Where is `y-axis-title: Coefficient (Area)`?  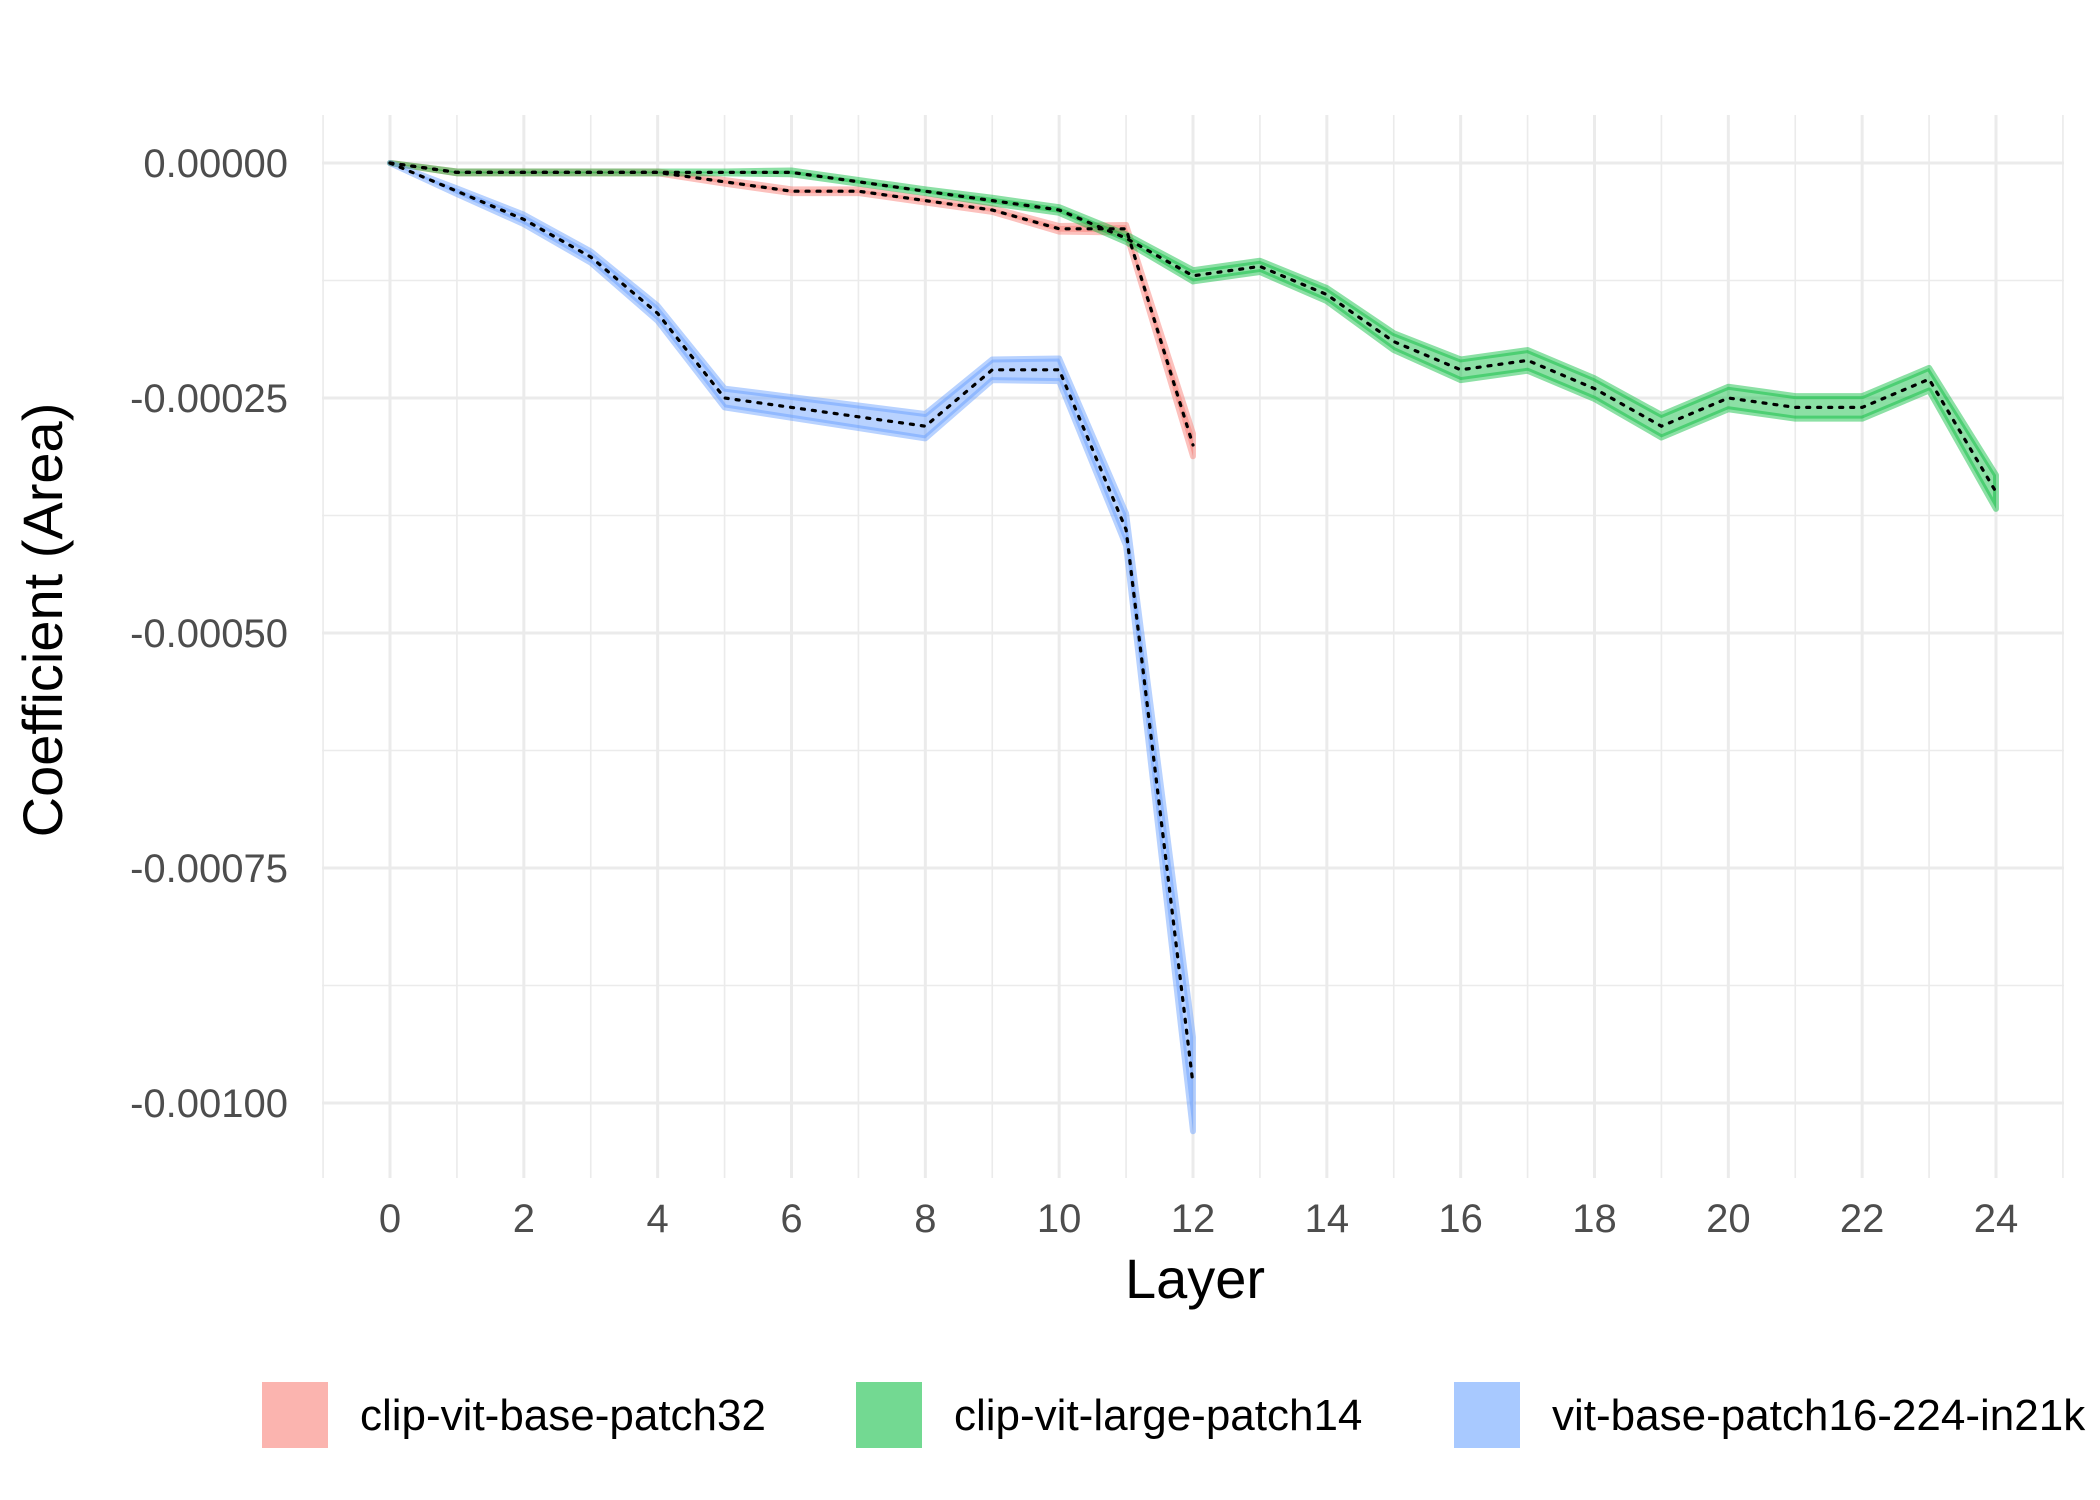
y-axis-title: Coefficient (Area) is located at coordinates (42, 620).